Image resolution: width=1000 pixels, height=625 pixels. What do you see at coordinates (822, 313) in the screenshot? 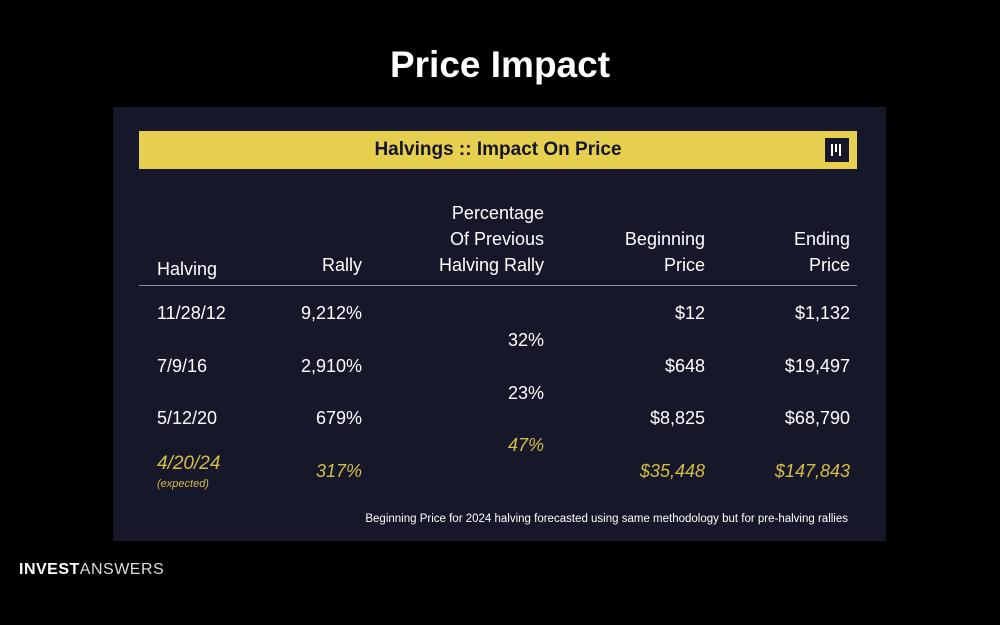
I see `row1-end: $1,132` at bounding box center [822, 313].